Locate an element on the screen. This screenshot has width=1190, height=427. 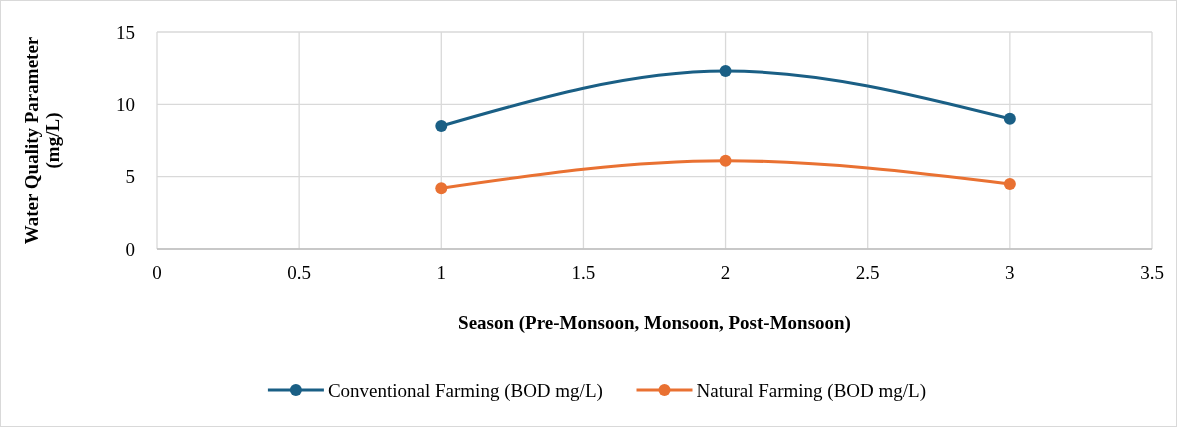
y-tick-label: 15 is located at coordinates (125, 32).